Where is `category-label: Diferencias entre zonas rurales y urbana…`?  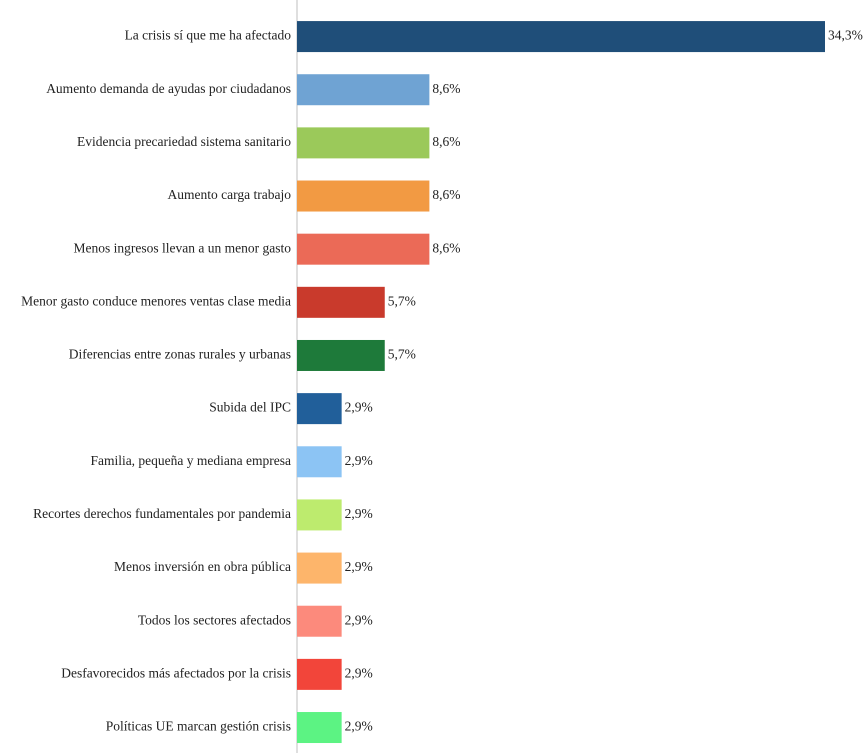
category-label: Diferencias entre zonas rurales y urbana… is located at coordinates (180, 354).